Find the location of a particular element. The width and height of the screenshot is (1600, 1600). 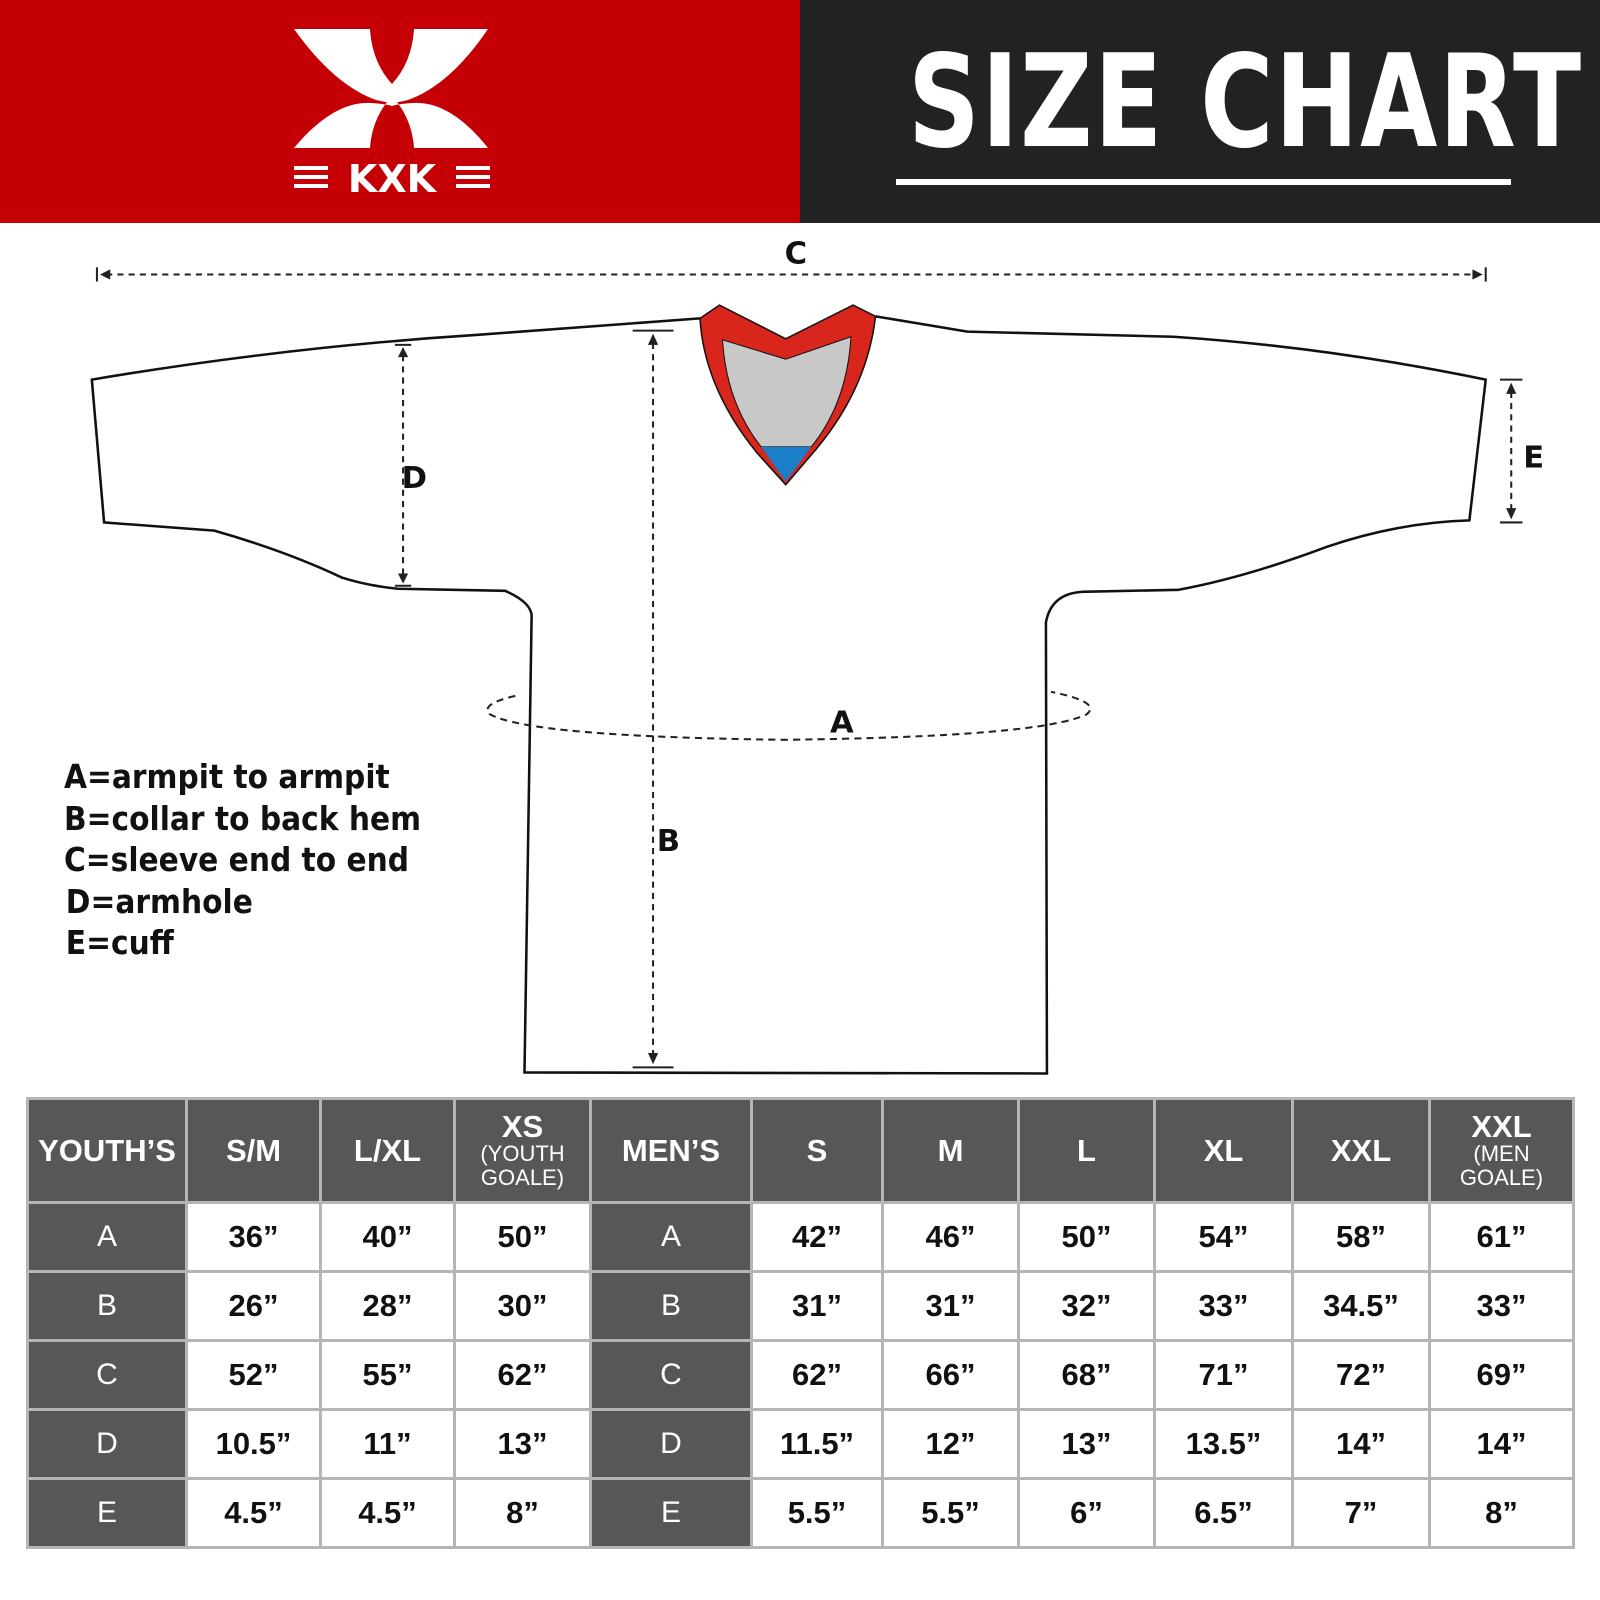

kxk-logo: KXK is located at coordinates (392, 115).